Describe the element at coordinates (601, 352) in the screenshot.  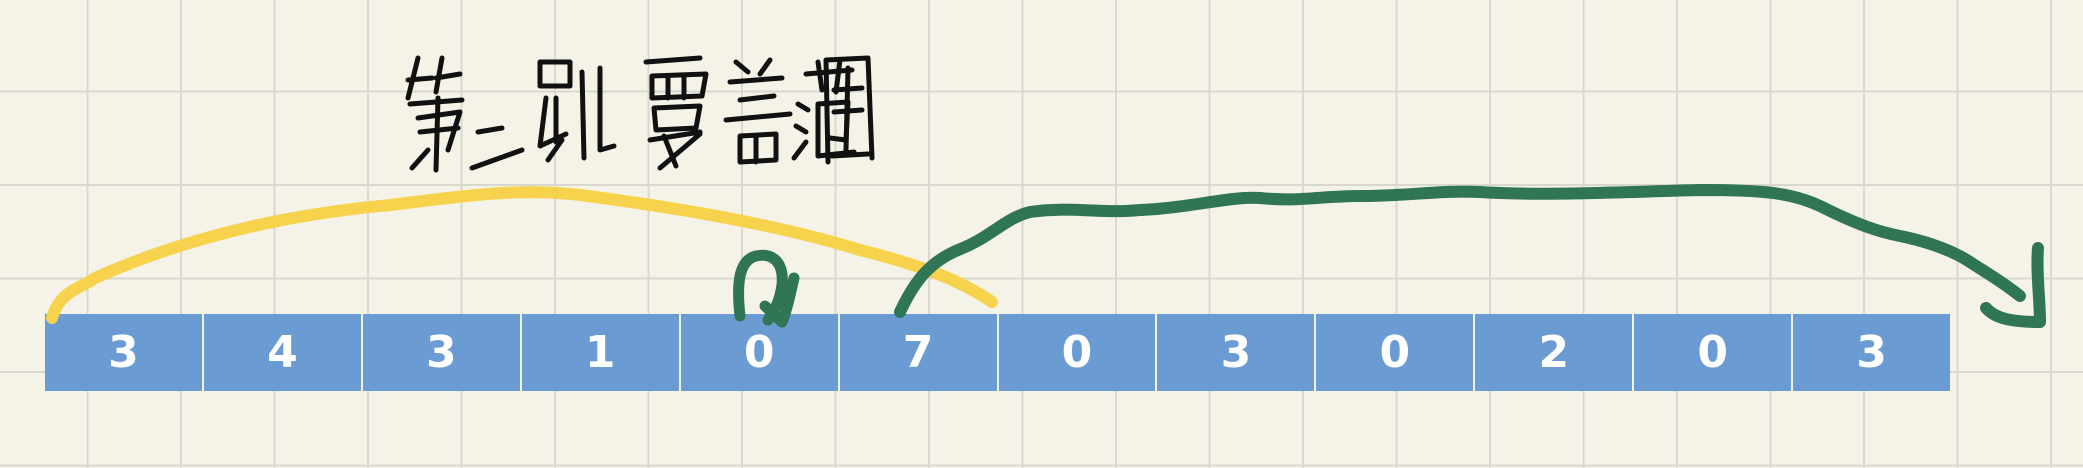
I see `array-cell: 1` at that location.